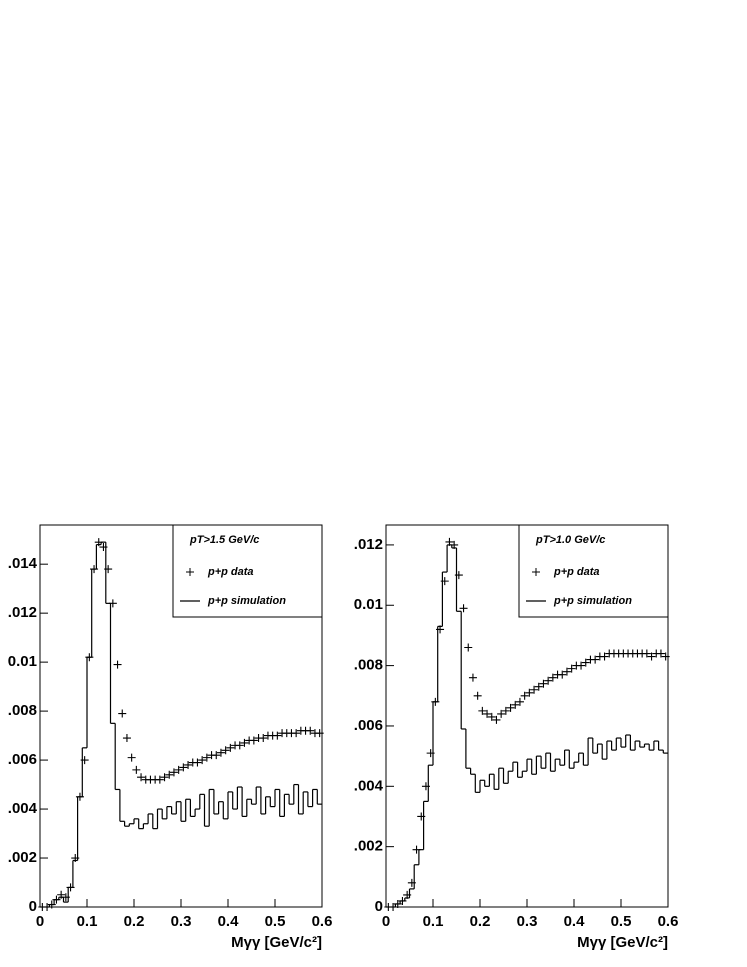  What do you see at coordinates (224, 540) in the screenshot?
I see `legend-title: pT>1.5 GeV/c` at bounding box center [224, 540].